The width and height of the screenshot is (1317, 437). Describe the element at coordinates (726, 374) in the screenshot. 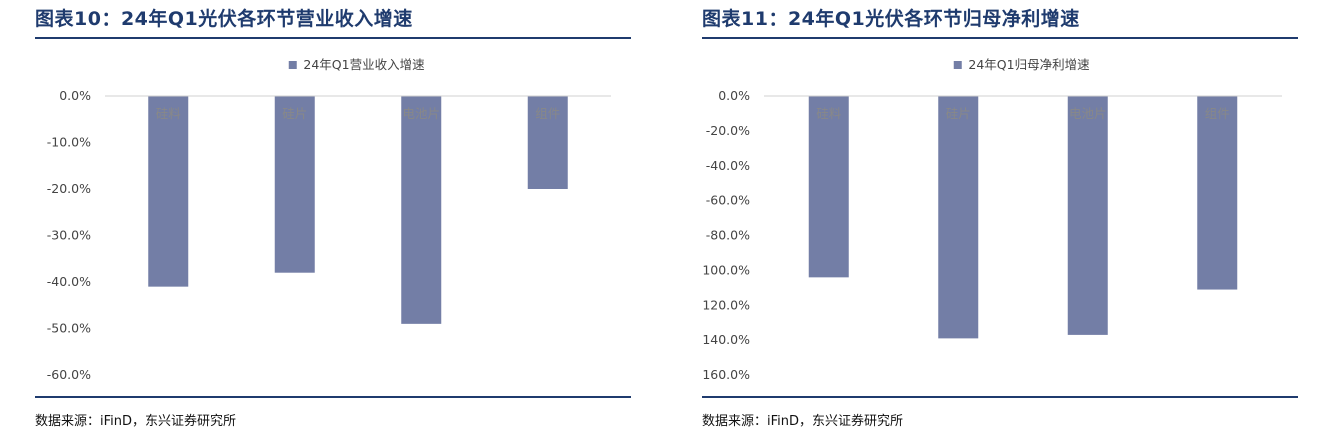

I see `y-tick-label: -160.0%` at that location.